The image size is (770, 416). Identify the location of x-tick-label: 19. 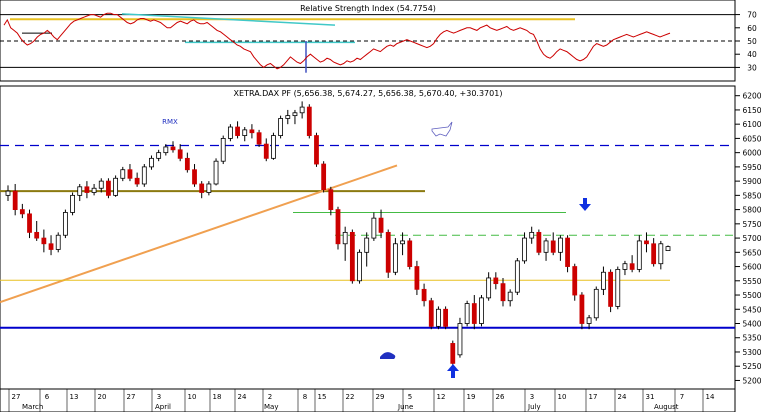
(471, 397).